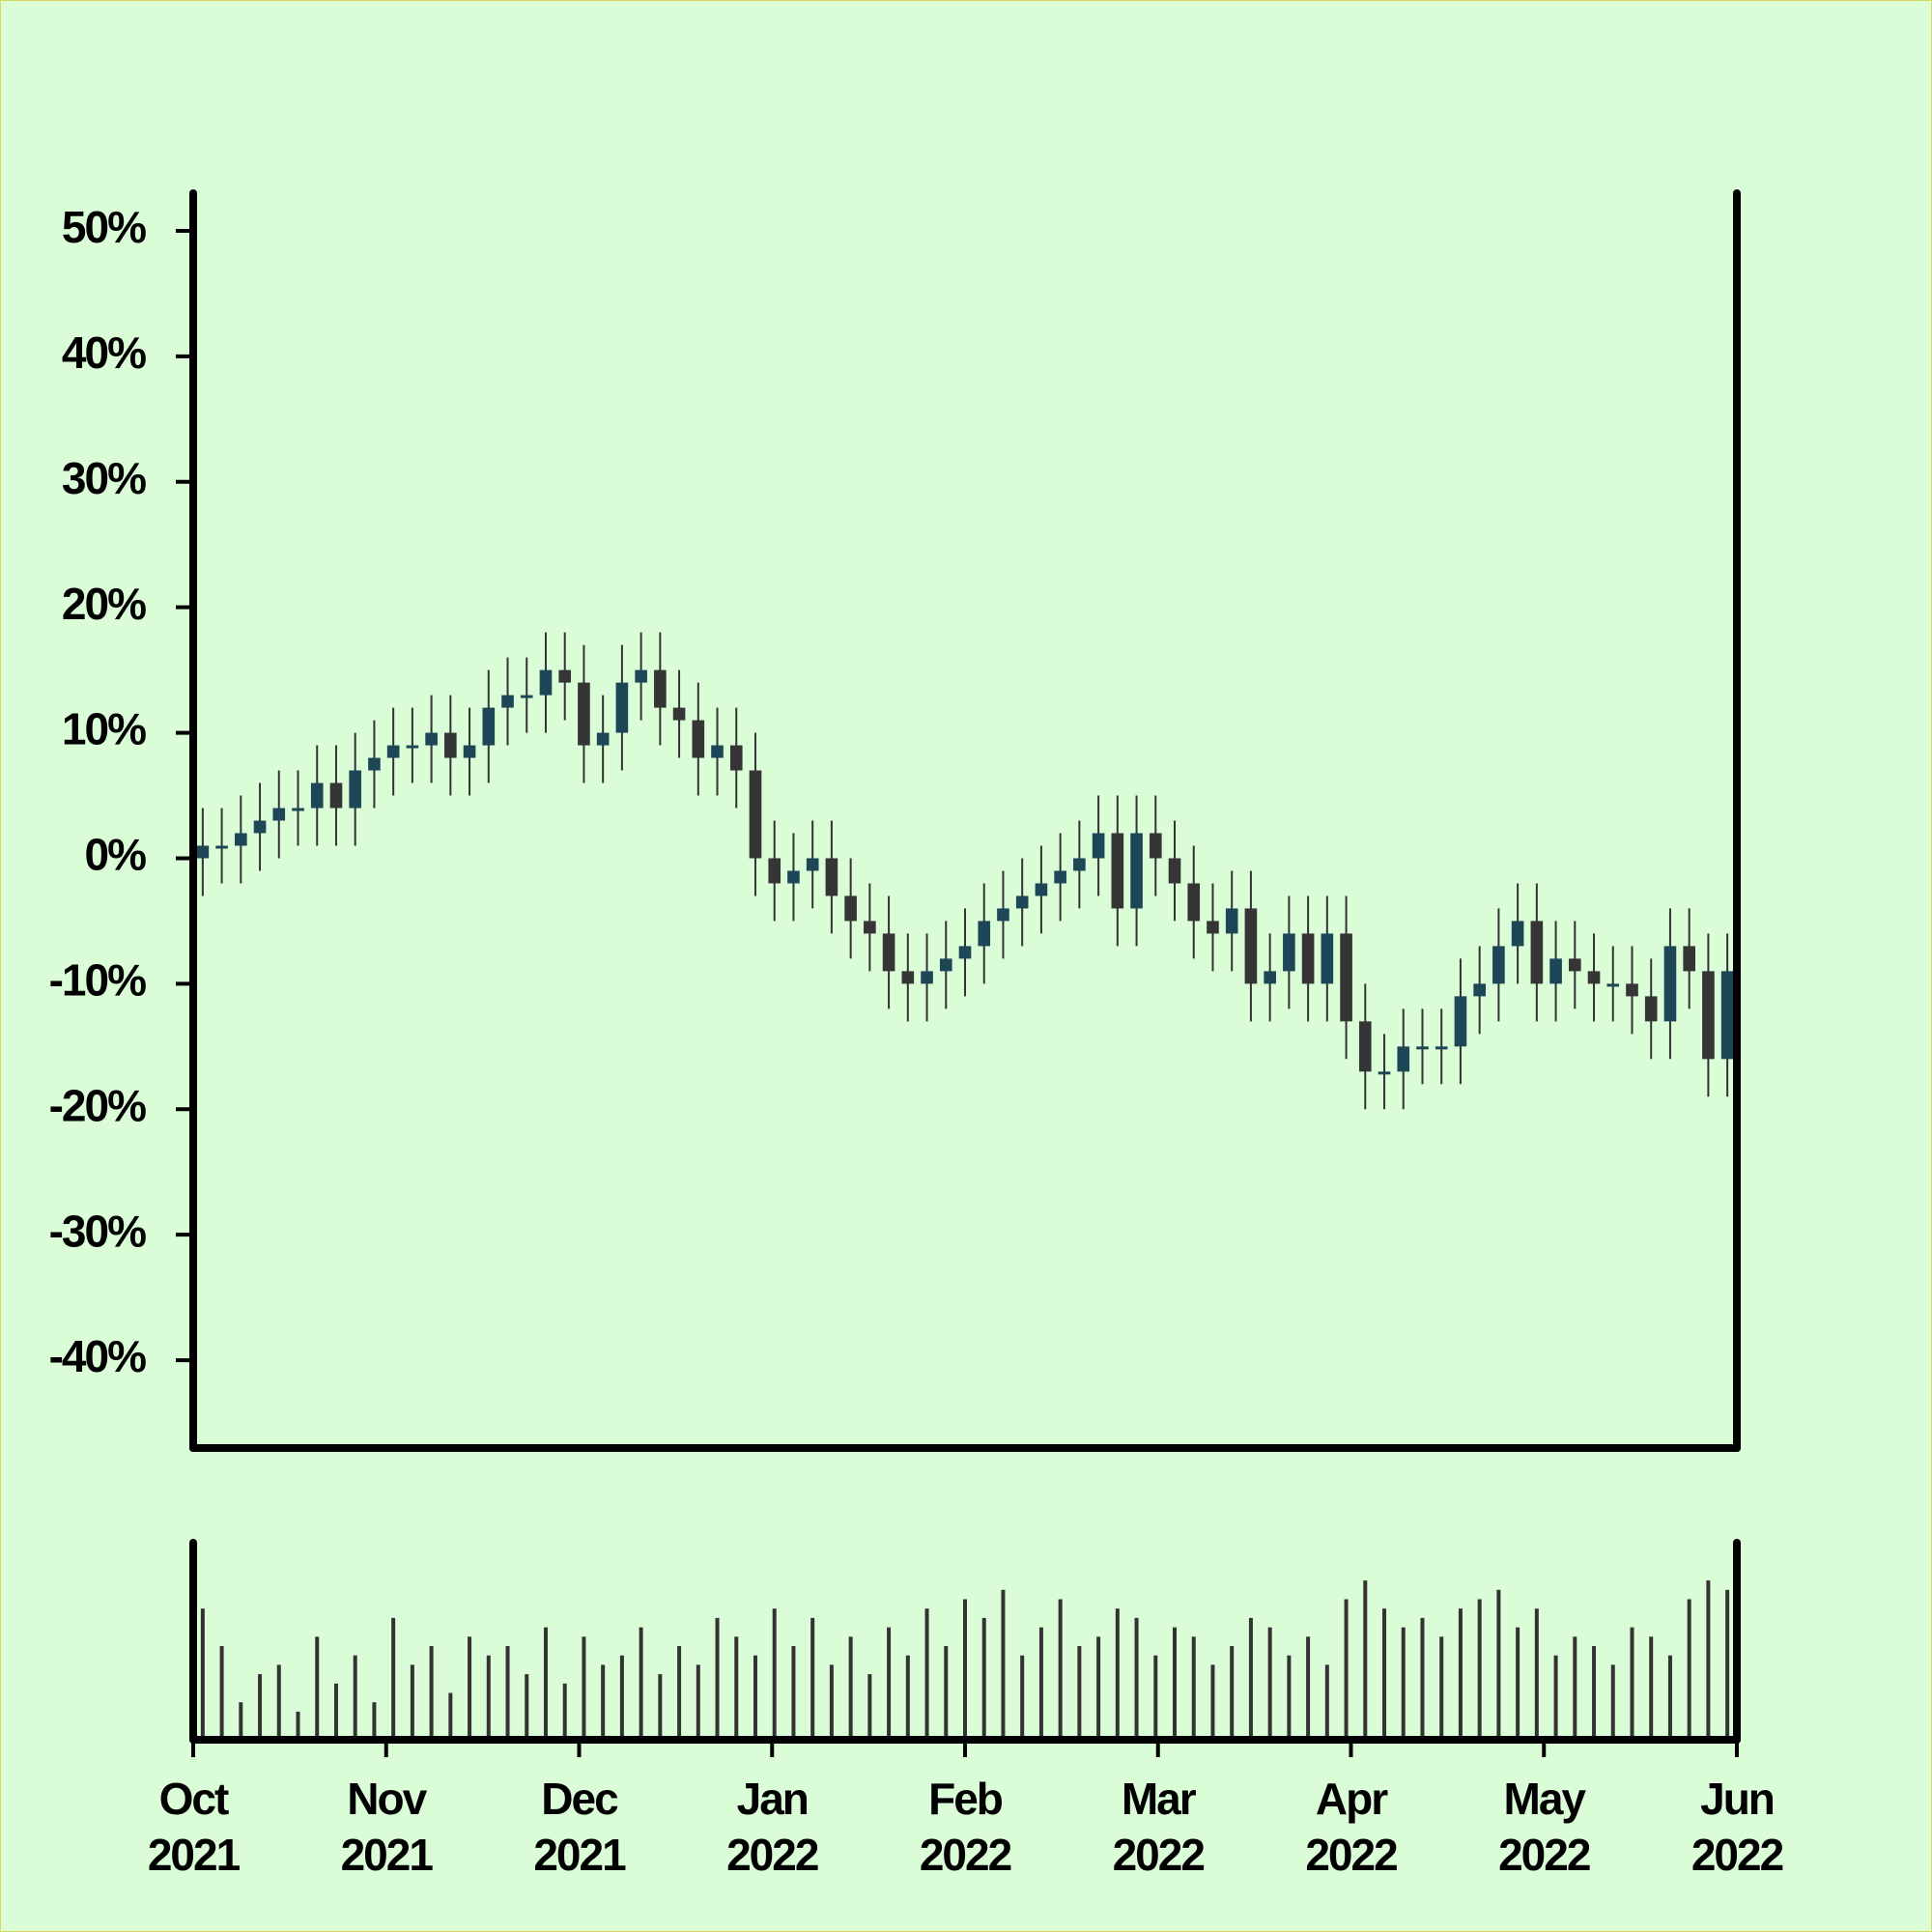 The image size is (1932, 1932). Describe the element at coordinates (579, 1827) in the screenshot. I see `x-tick-label: Dec 2021` at that location.